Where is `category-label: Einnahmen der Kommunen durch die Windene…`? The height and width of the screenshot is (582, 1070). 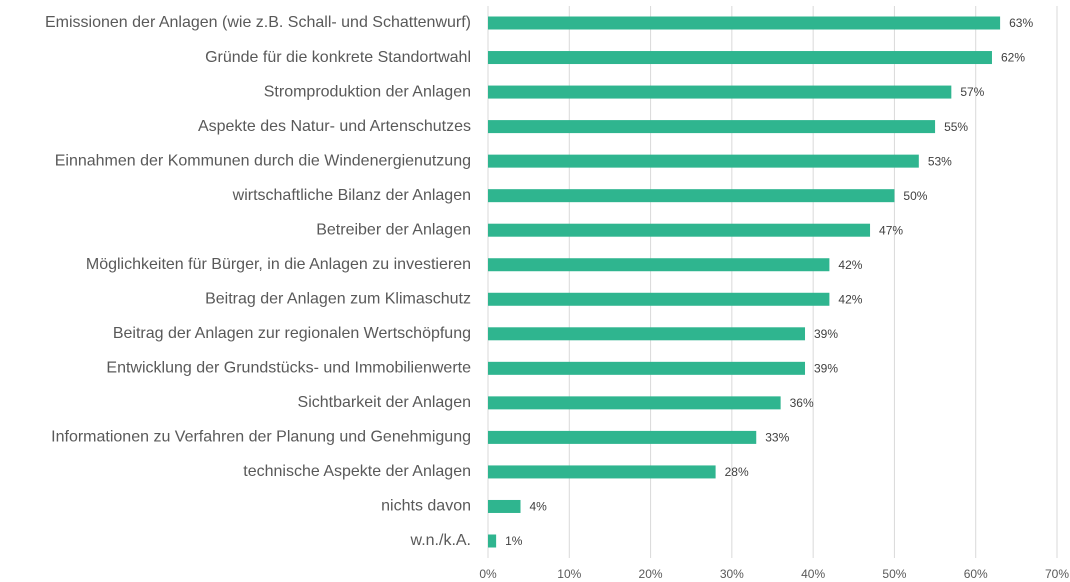 category-label: Einnahmen der Kommunen durch die Windene… is located at coordinates (263, 160).